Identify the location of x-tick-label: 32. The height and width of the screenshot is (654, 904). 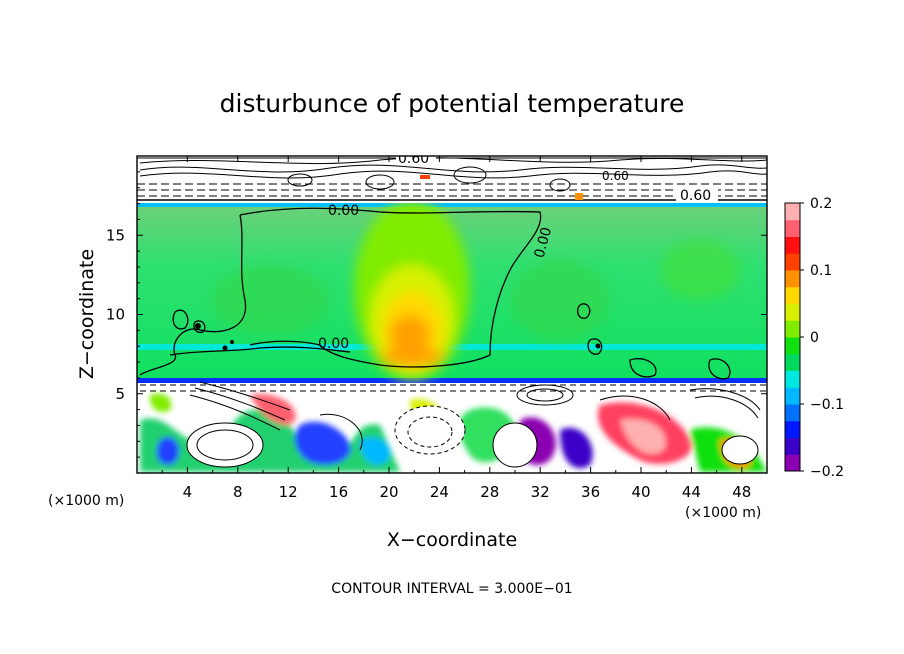
(540, 492).